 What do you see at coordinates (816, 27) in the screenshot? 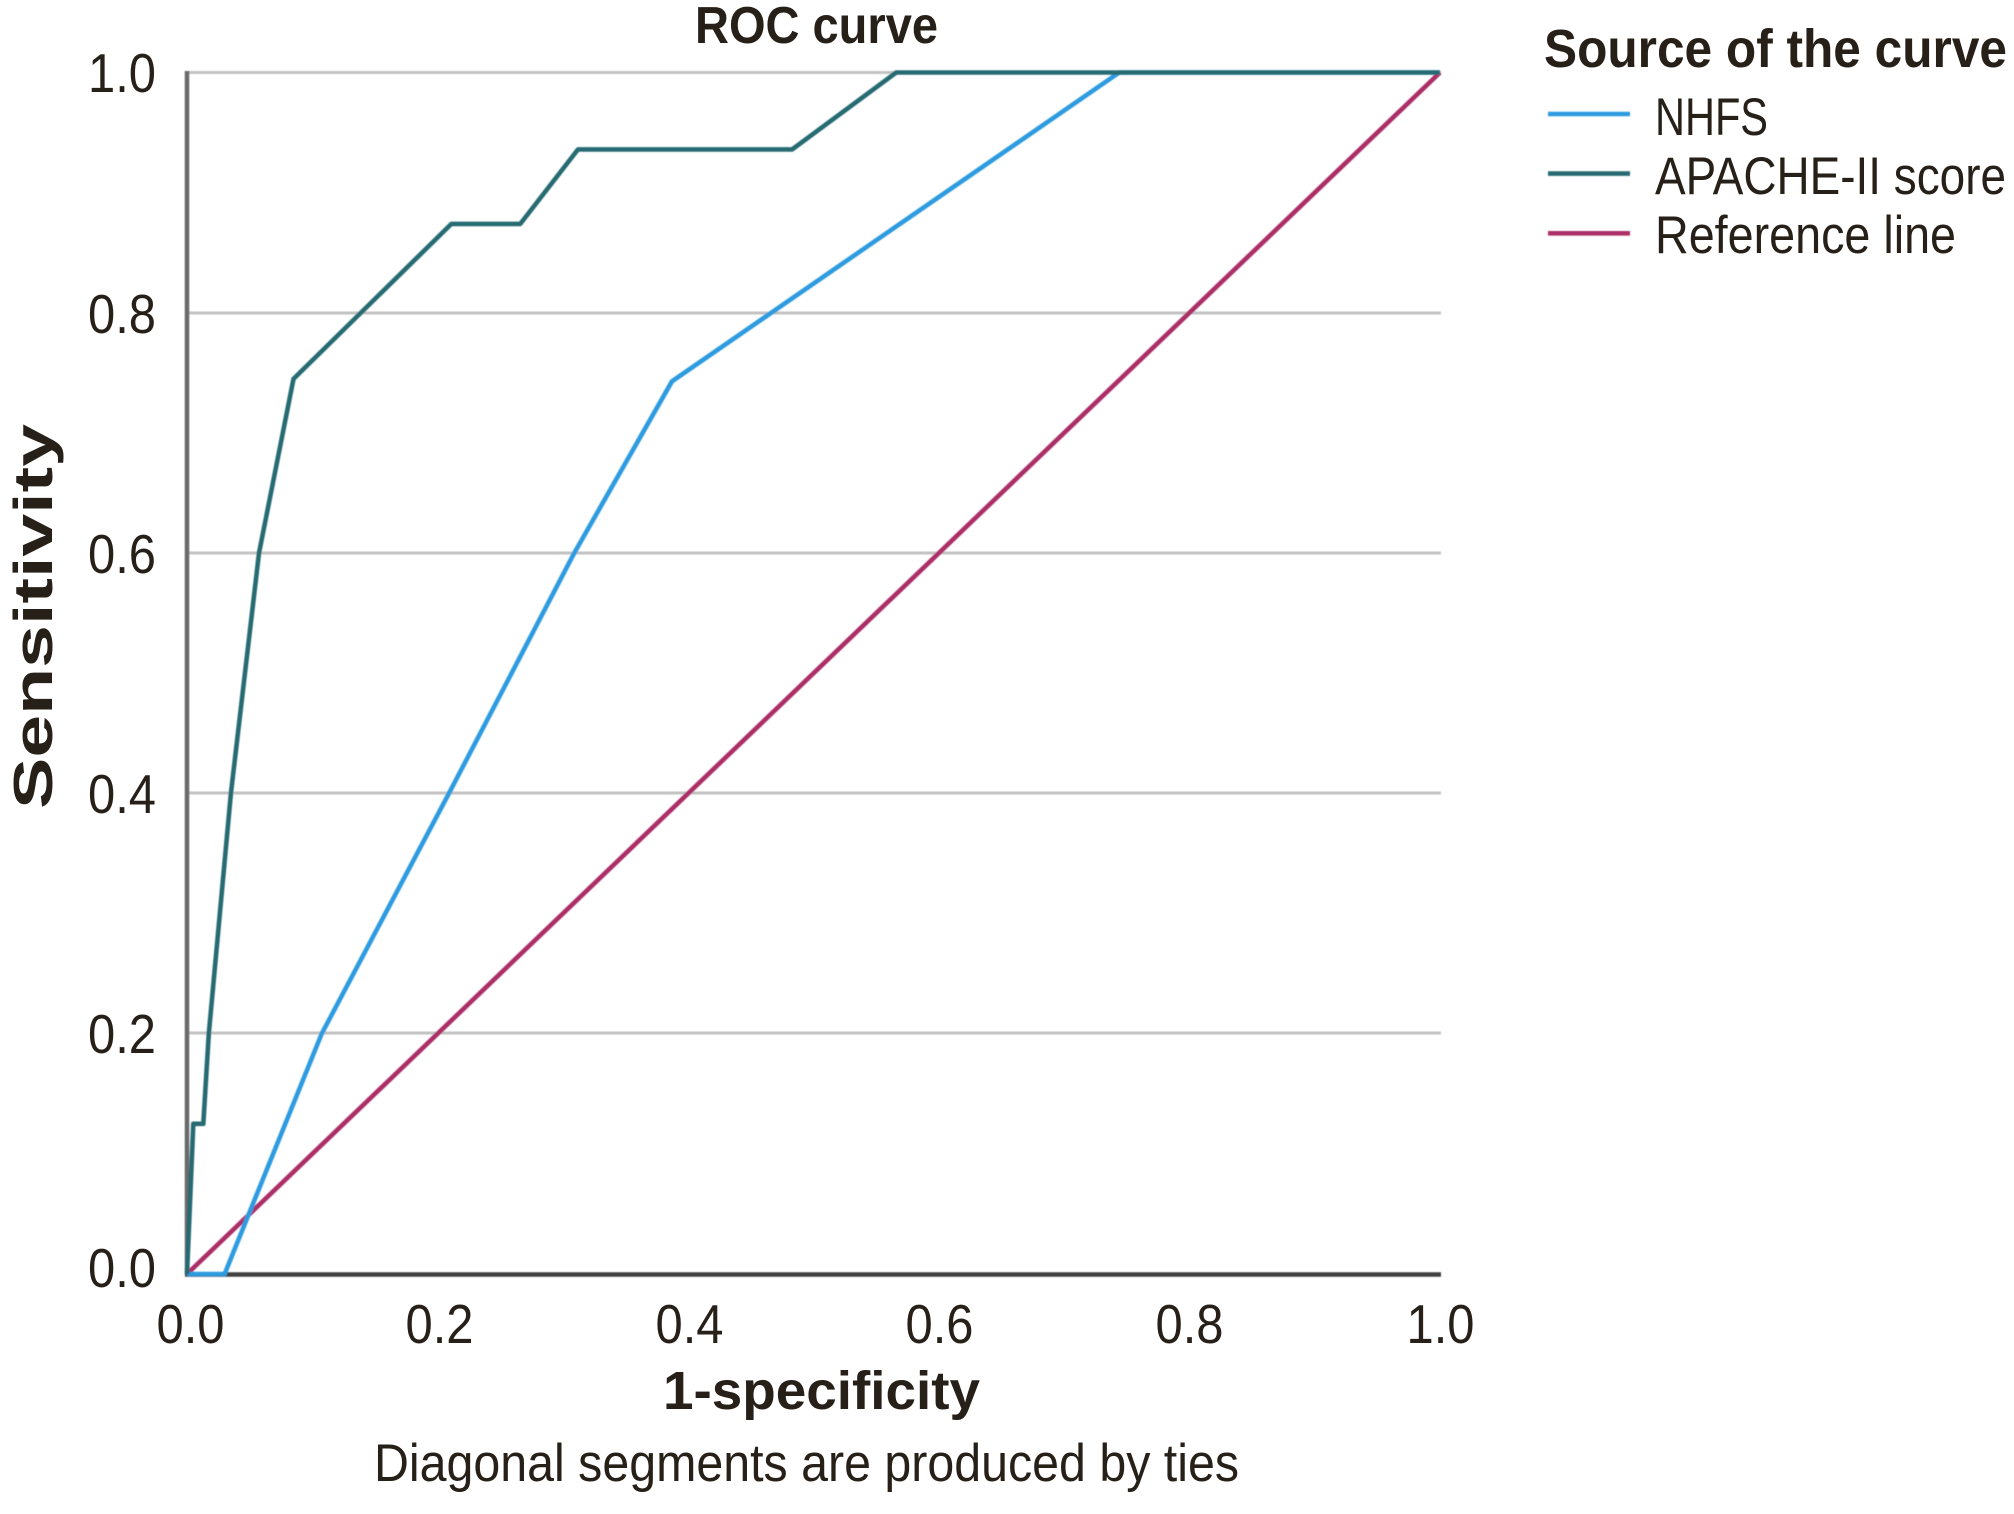
I see `svg-text: ROC curve` at bounding box center [816, 27].